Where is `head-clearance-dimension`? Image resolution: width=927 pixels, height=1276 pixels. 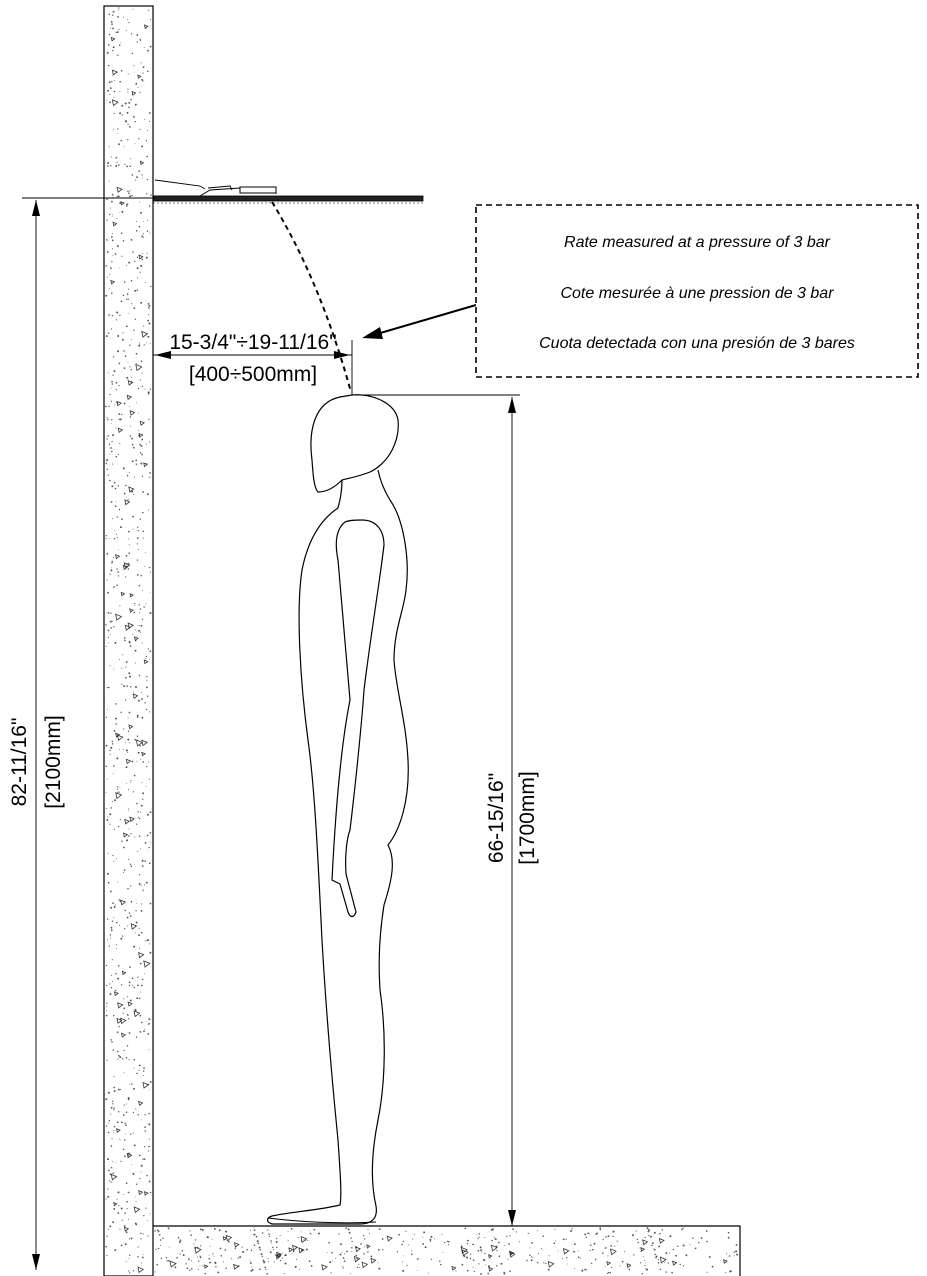
head-clearance-dimension is located at coordinates (253, 367).